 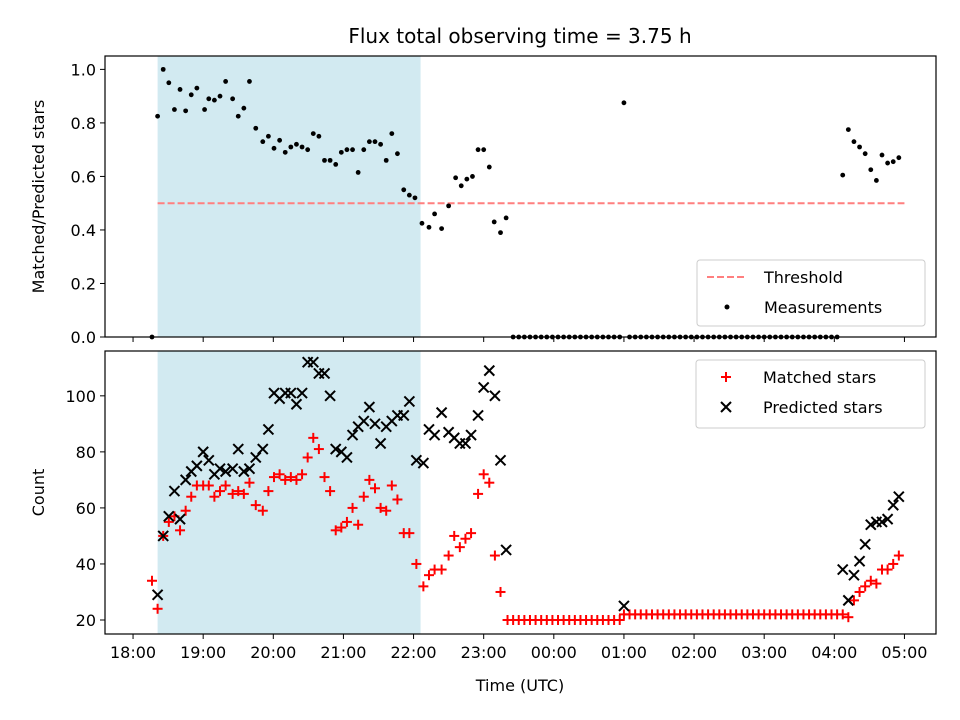 What do you see at coordinates (823, 407) in the screenshot?
I see `predicted-legend-label: Predicted stars` at bounding box center [823, 407].